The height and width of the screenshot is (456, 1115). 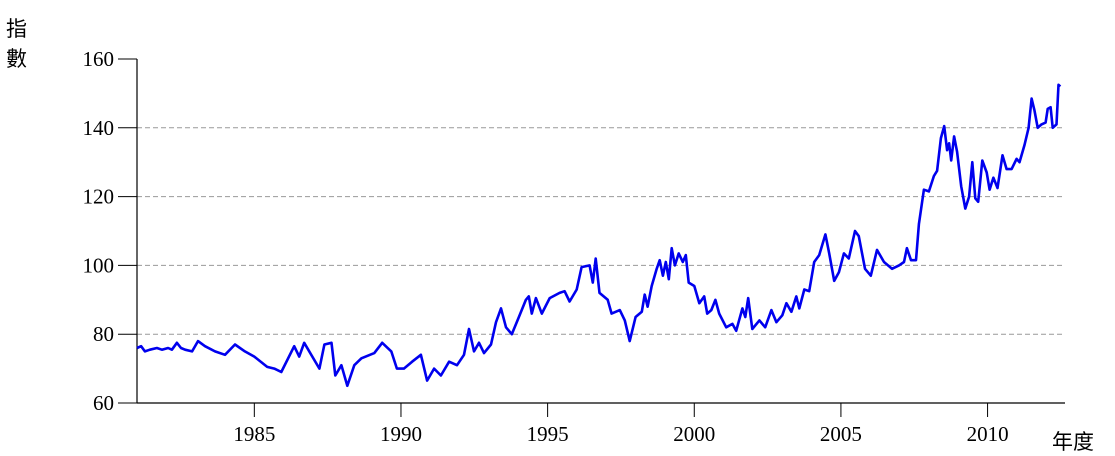 I want to click on x-axis-label: 年度, so click(x=1073, y=442).